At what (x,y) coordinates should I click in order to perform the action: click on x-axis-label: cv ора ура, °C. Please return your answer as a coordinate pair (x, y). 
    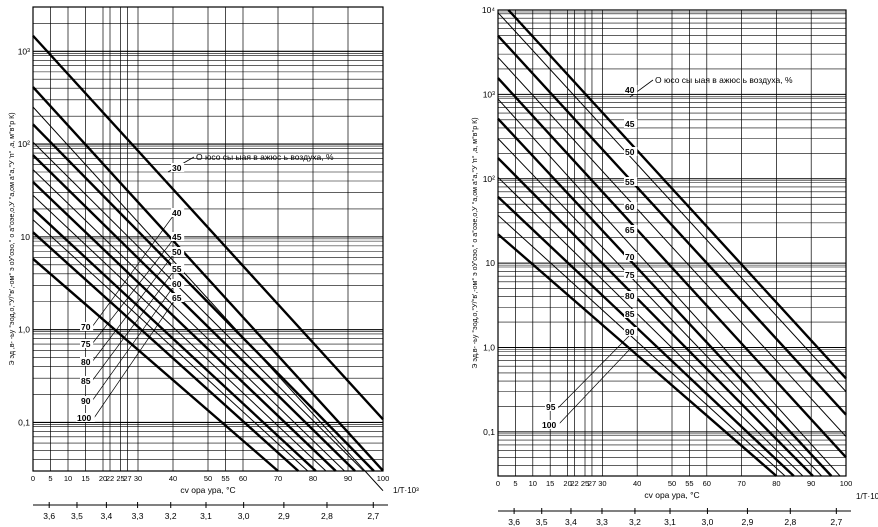
    Looking at the image, I should click on (671, 495).